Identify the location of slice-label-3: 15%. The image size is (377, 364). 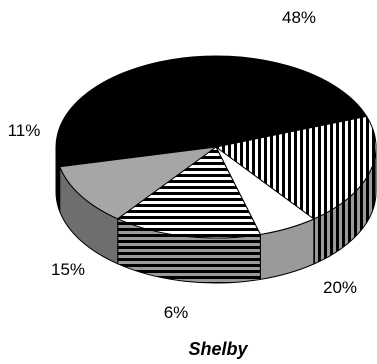
(68, 269).